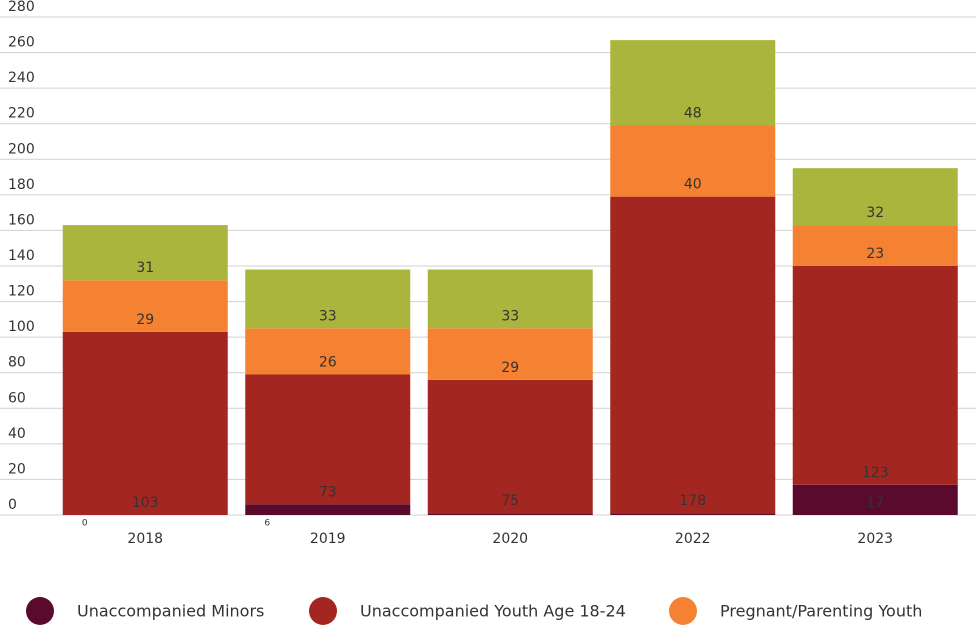 This screenshot has width=976, height=625. What do you see at coordinates (21, 220) in the screenshot?
I see `y-tick-label: 160` at bounding box center [21, 220].